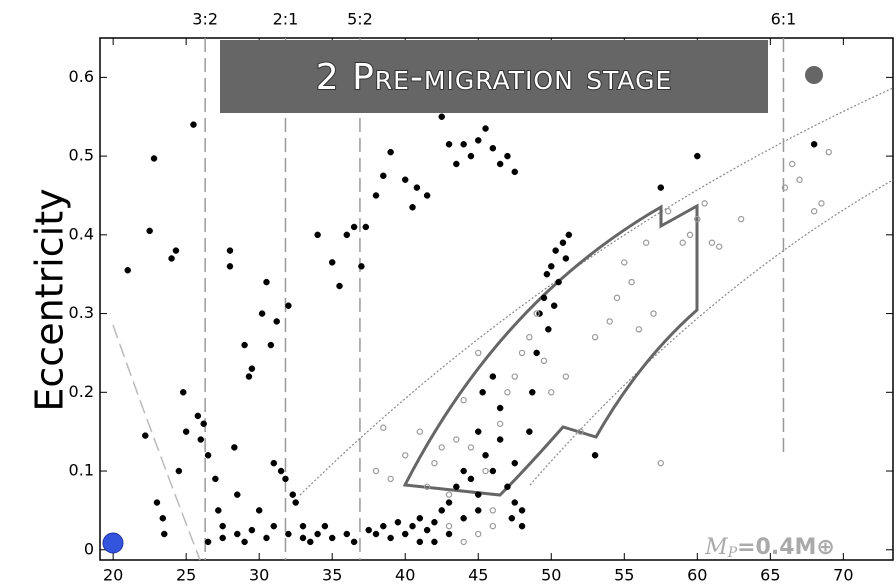  Describe the element at coordinates (769, 548) in the screenshot. I see `annotation: MP=0.4M⊕` at that location.